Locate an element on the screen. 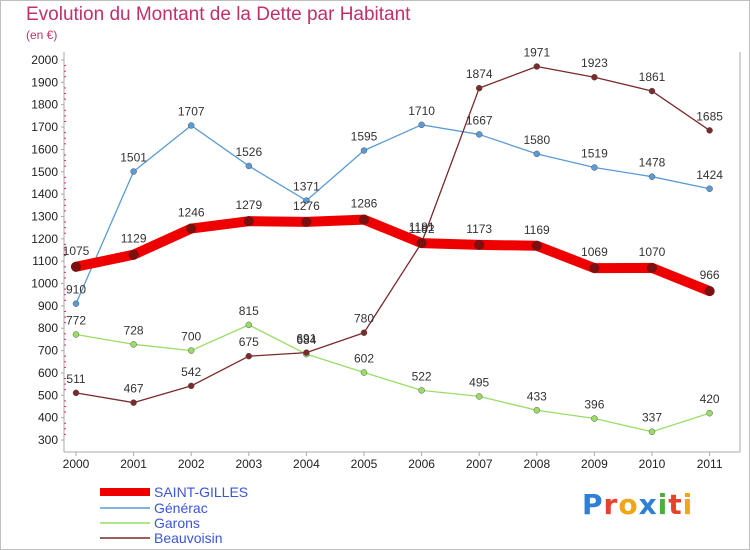 The image size is (750, 550). y-tick-label: 900 is located at coordinates (48, 306).